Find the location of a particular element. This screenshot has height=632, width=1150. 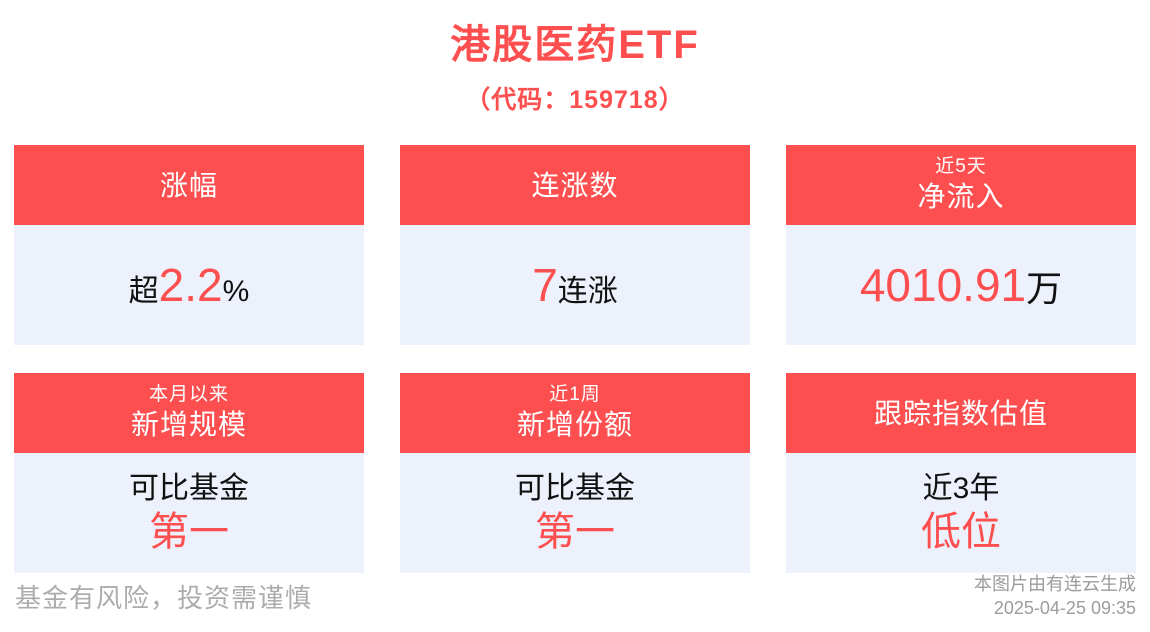

new-shares-line1: 可比基金 is located at coordinates (575, 488).